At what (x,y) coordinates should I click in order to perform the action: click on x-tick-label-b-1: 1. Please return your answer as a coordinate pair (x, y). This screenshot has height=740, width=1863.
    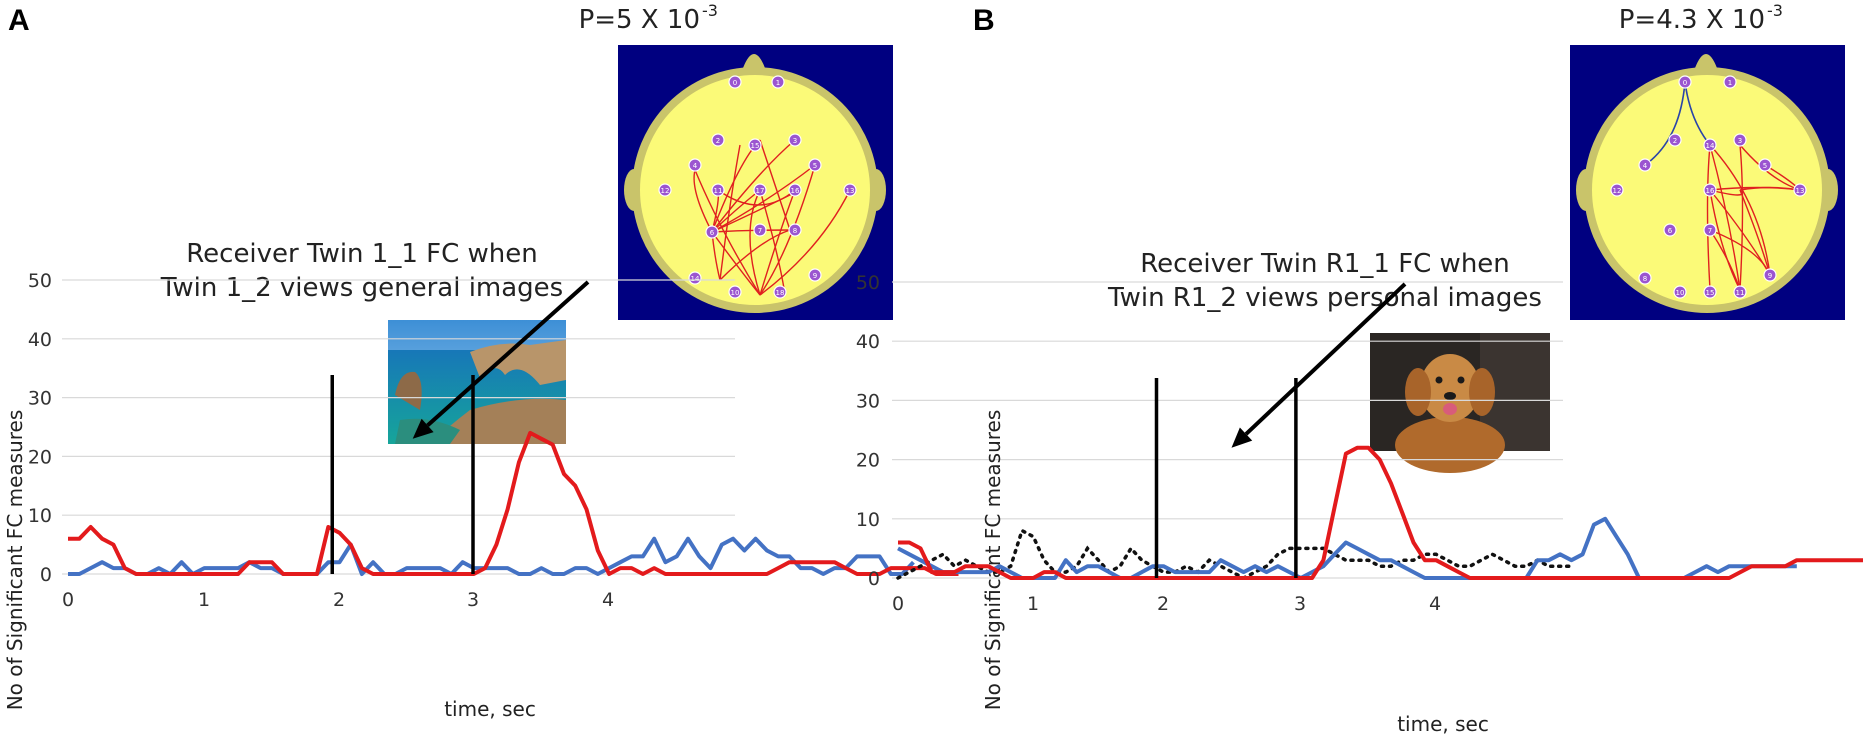
    Looking at the image, I should click on (1033, 604).